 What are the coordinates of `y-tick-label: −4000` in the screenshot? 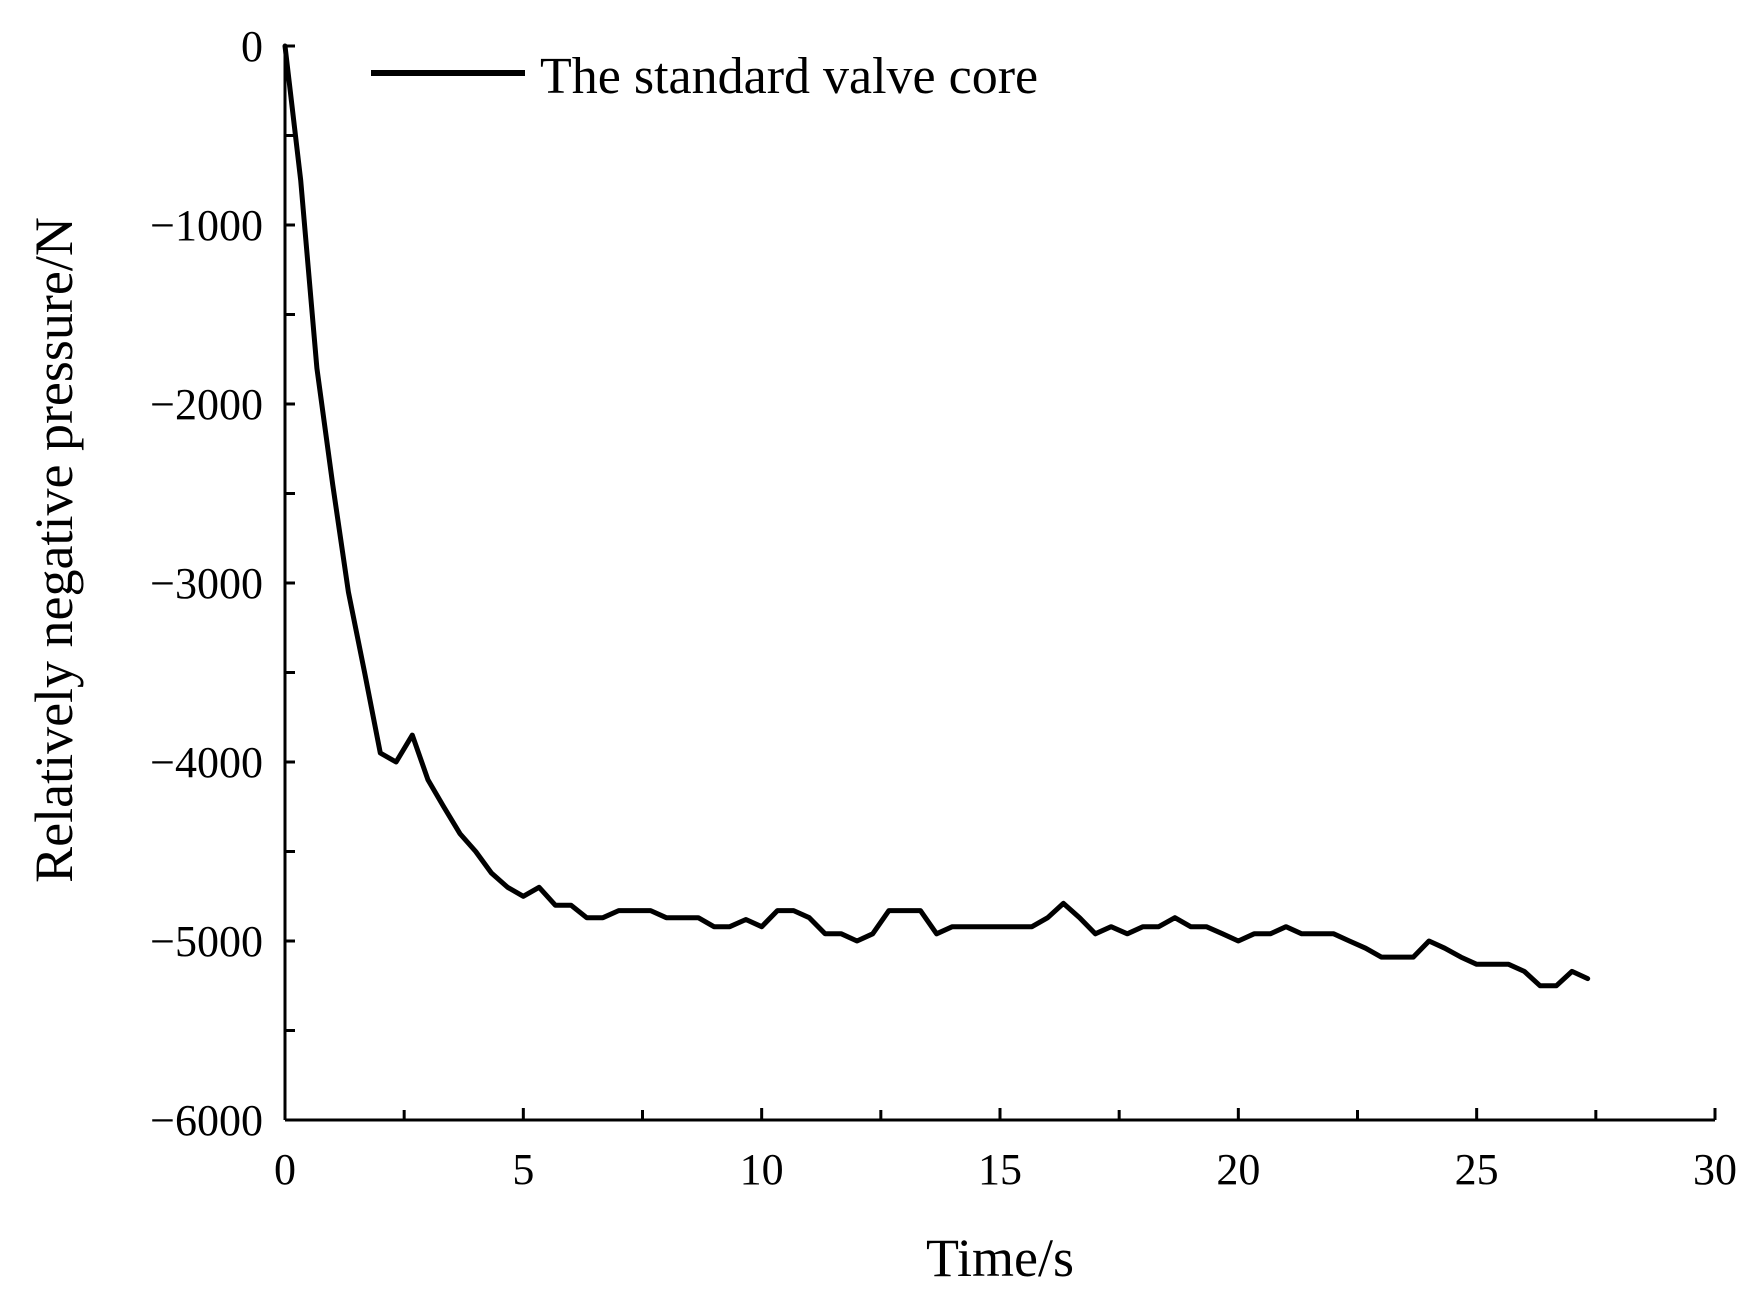 It's located at (206, 762).